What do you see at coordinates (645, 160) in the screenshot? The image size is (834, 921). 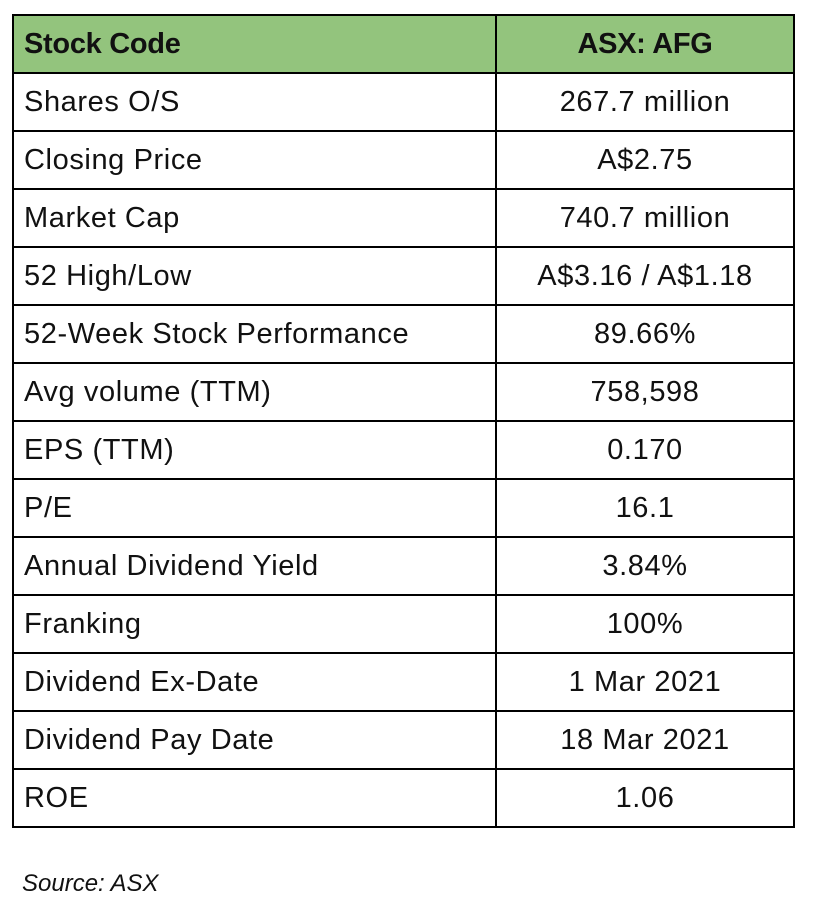 I see `row-value: A$2.75` at bounding box center [645, 160].